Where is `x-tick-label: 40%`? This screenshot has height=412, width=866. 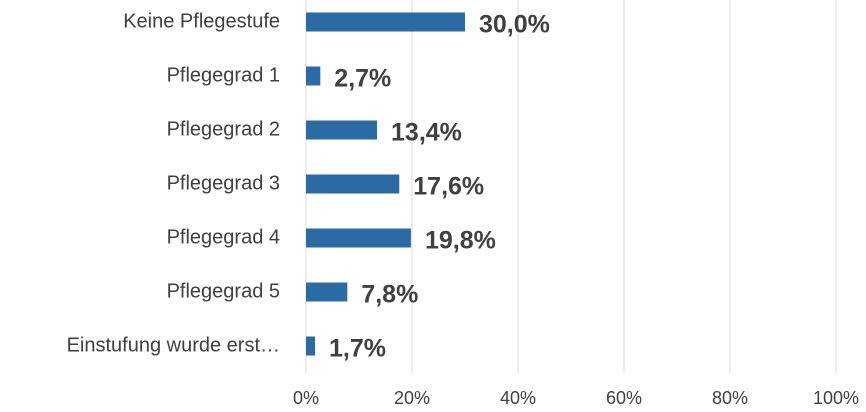
x-tick-label: 40% is located at coordinates (518, 398).